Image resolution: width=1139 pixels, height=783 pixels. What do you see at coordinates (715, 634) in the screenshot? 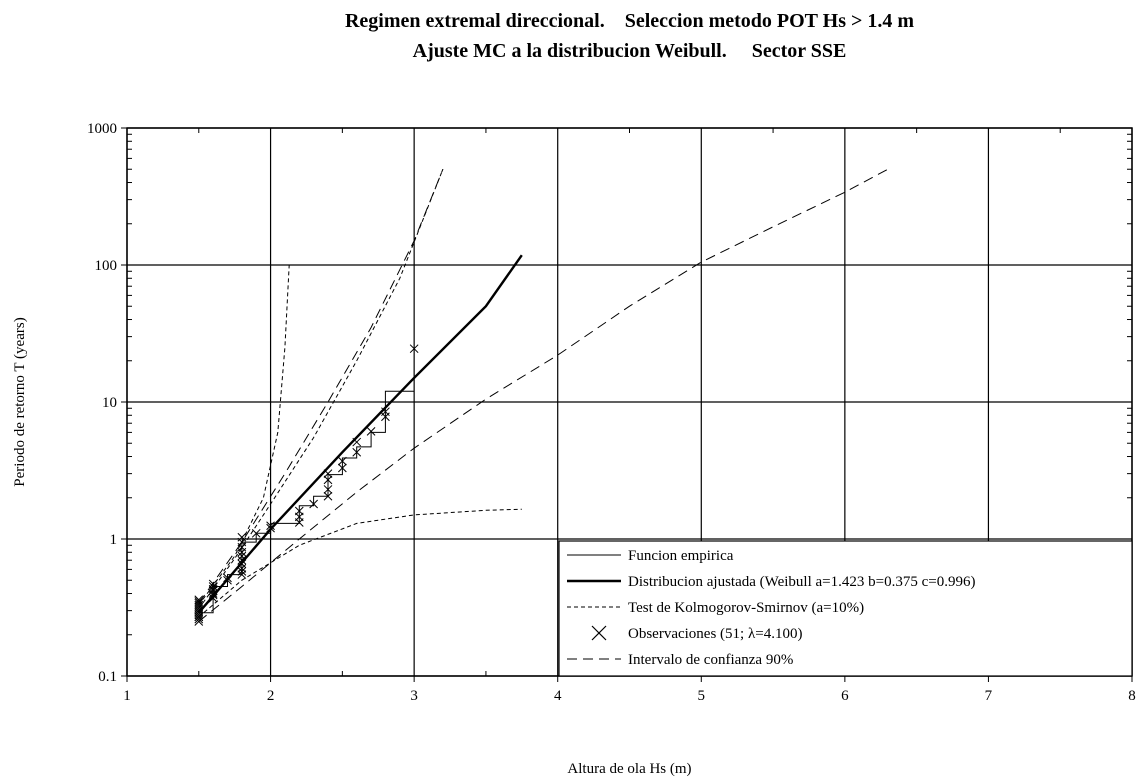
I see `legend-label: Observaciones (51; λ=4.100)` at bounding box center [715, 634].